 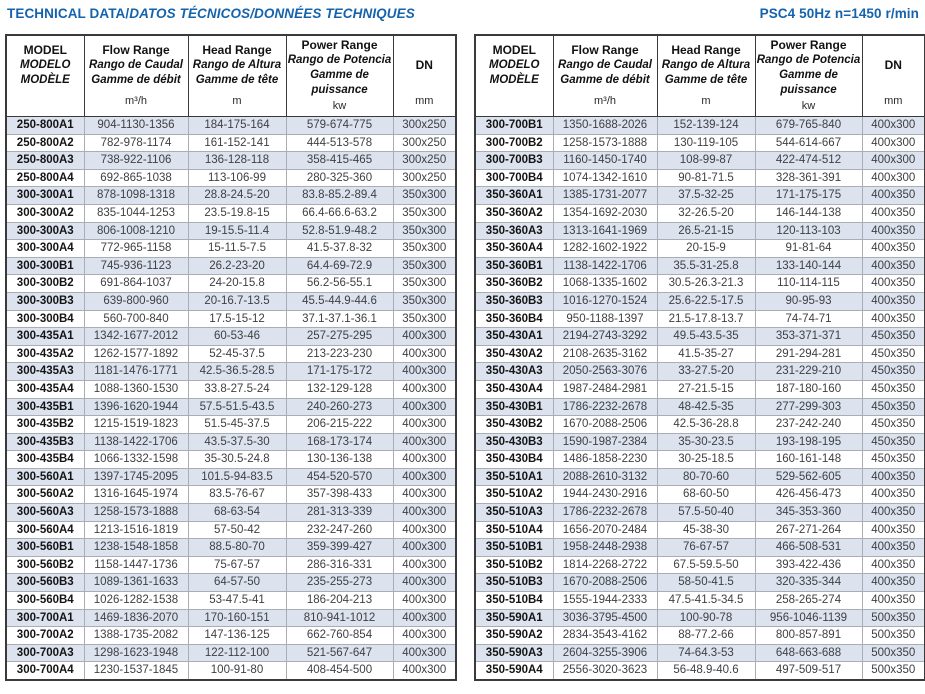 I want to click on head-cell: 68-60-50, so click(x=706, y=495).